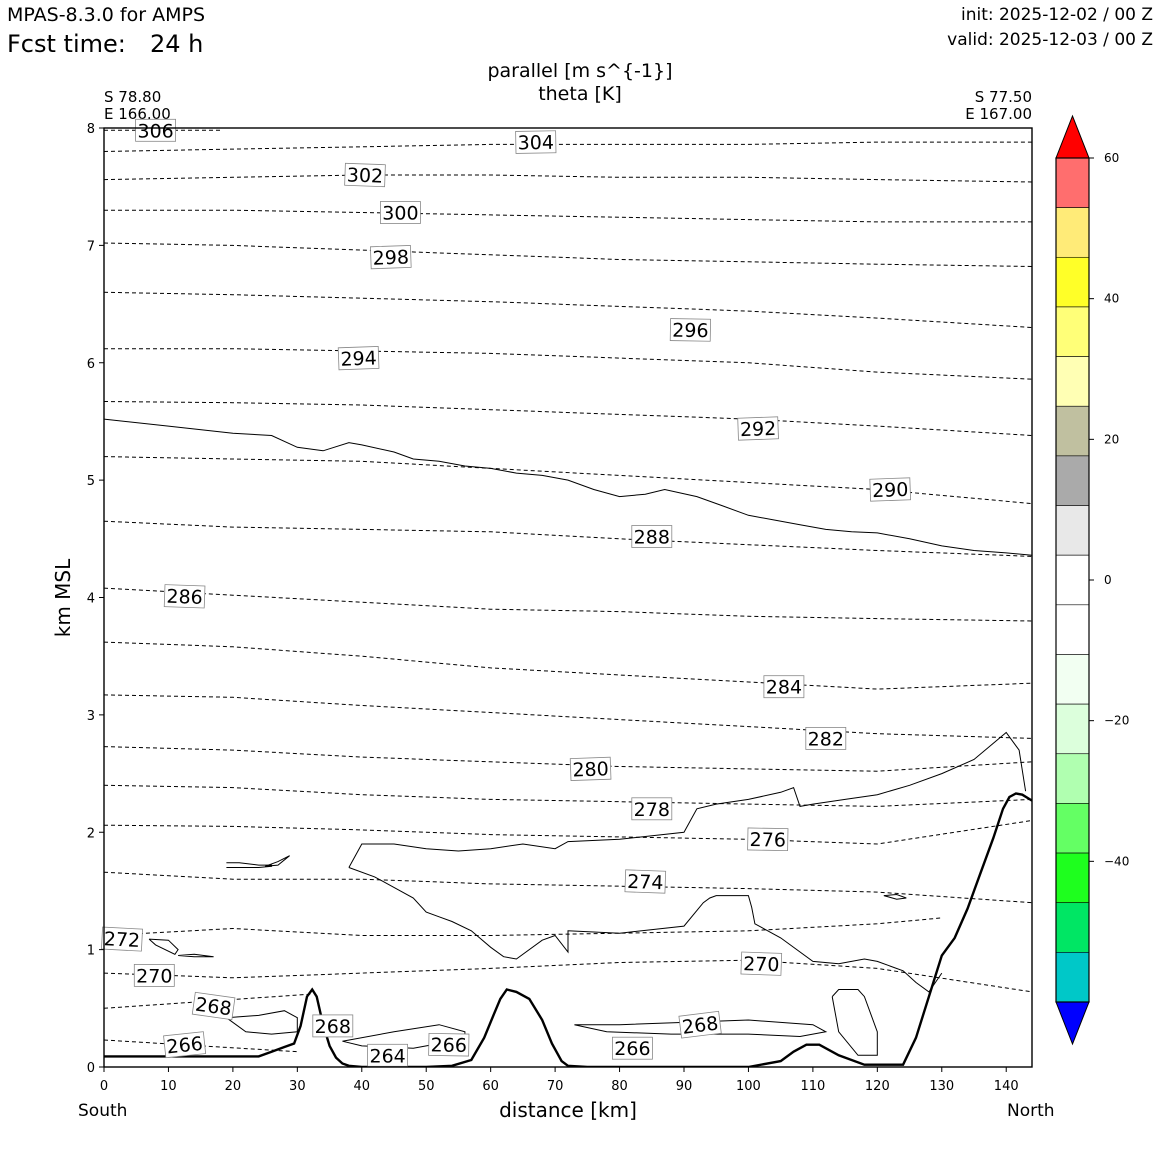 The width and height of the screenshot is (1160, 1160). What do you see at coordinates (121, 940) in the screenshot?
I see `theta-label-text: 272` at bounding box center [121, 940].